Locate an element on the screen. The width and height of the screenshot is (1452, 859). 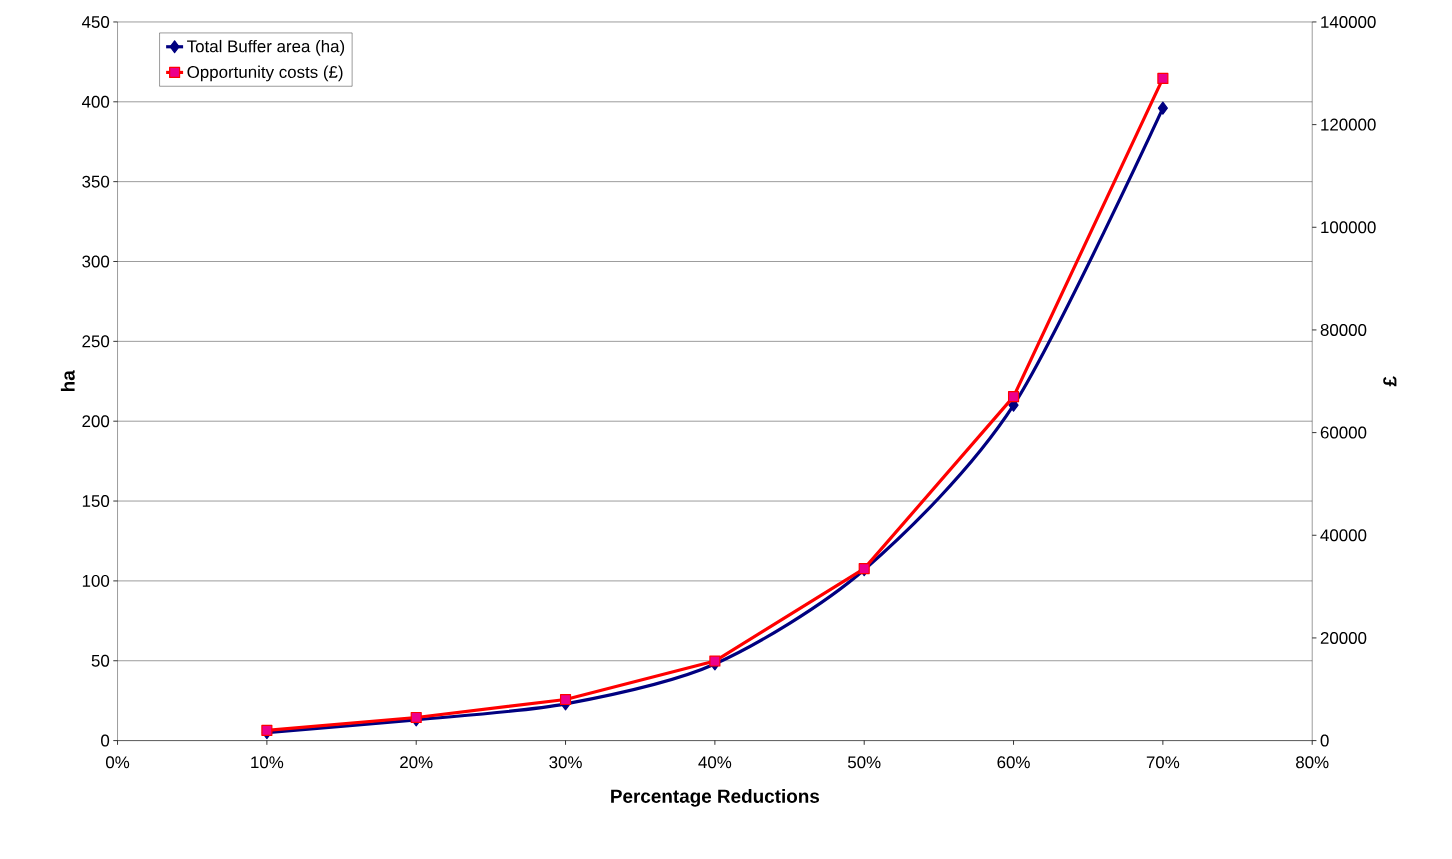
x-tick-label: 60% is located at coordinates (1013, 762).